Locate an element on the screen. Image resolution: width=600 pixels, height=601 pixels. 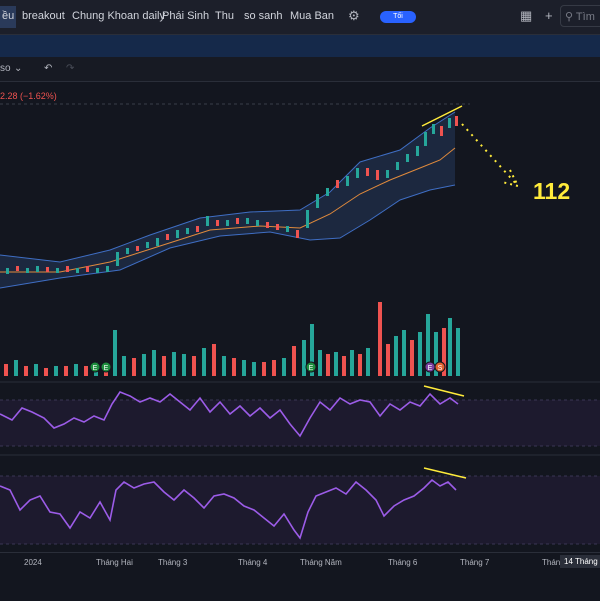
add-icon: + is located at coordinates (549, 15).